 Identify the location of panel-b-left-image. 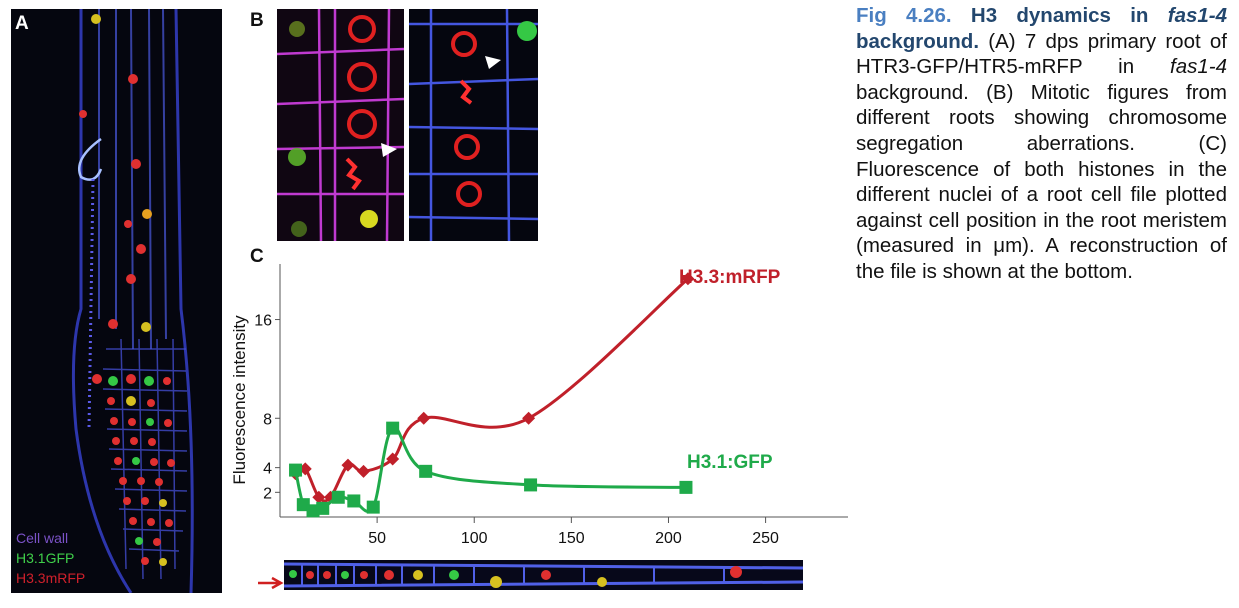
(340, 125).